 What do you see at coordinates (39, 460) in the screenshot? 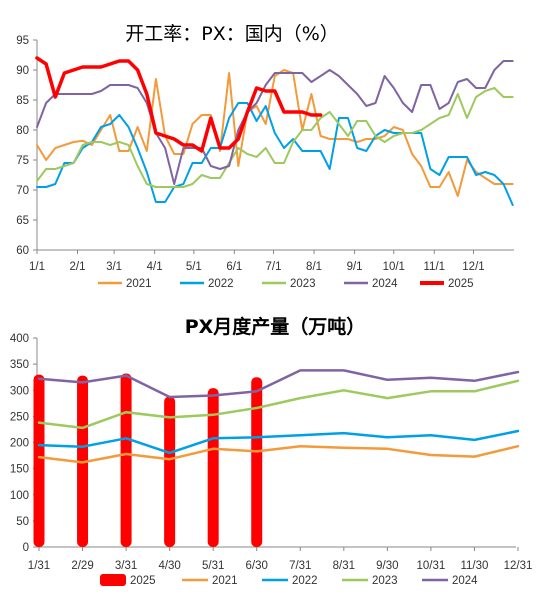
I see `chart2-bar-1/31` at bounding box center [39, 460].